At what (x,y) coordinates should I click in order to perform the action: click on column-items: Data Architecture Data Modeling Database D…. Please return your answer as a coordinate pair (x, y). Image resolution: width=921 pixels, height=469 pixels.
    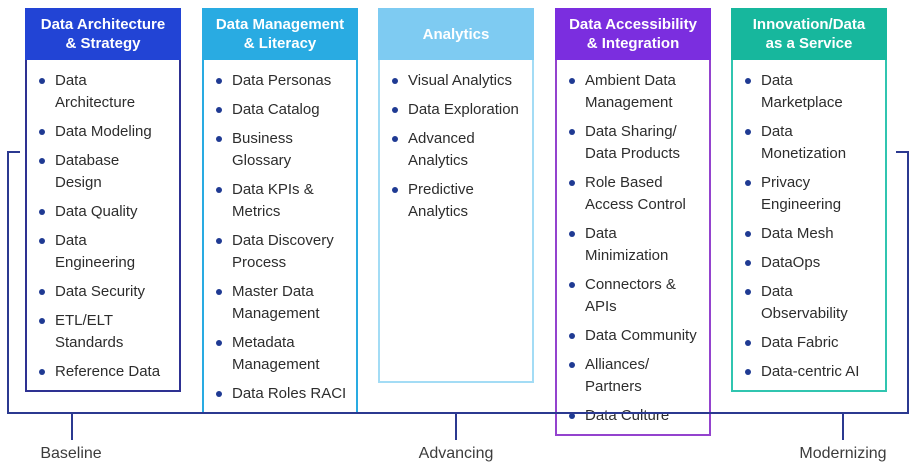
    Looking at the image, I should click on (107, 226).